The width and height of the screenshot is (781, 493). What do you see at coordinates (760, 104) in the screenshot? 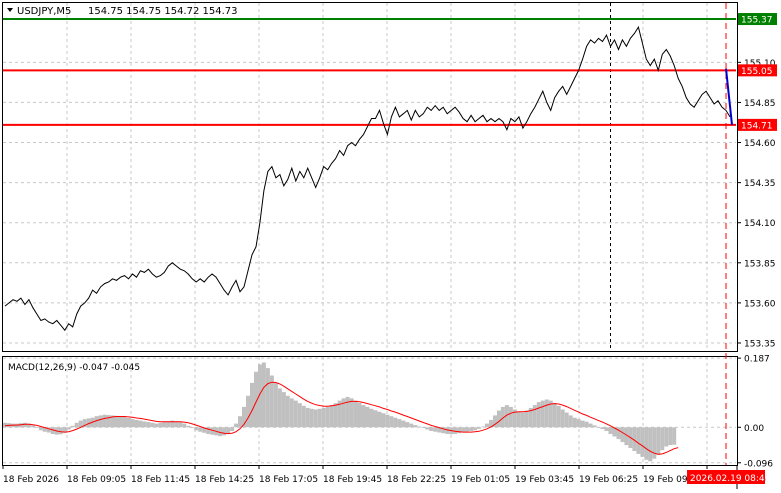
I see `y-tick-label: 154.85` at bounding box center [760, 104].